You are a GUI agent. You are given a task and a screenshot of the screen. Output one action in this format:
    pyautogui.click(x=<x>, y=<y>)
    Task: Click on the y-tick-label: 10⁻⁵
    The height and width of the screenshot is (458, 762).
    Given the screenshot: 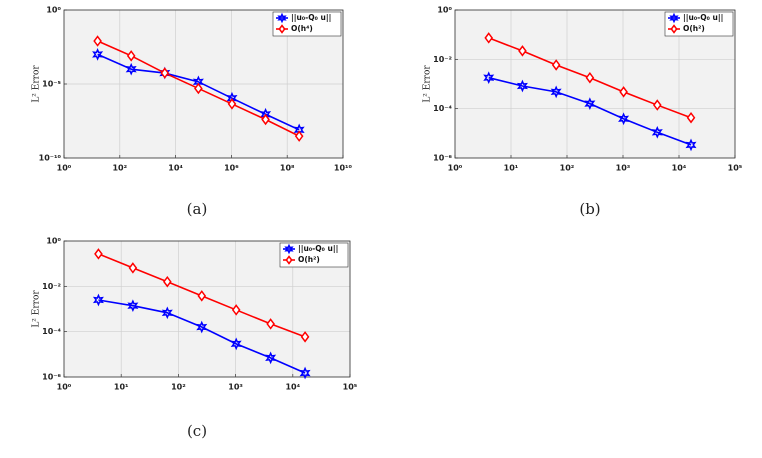 What is the action you would take?
    pyautogui.click(x=51, y=84)
    